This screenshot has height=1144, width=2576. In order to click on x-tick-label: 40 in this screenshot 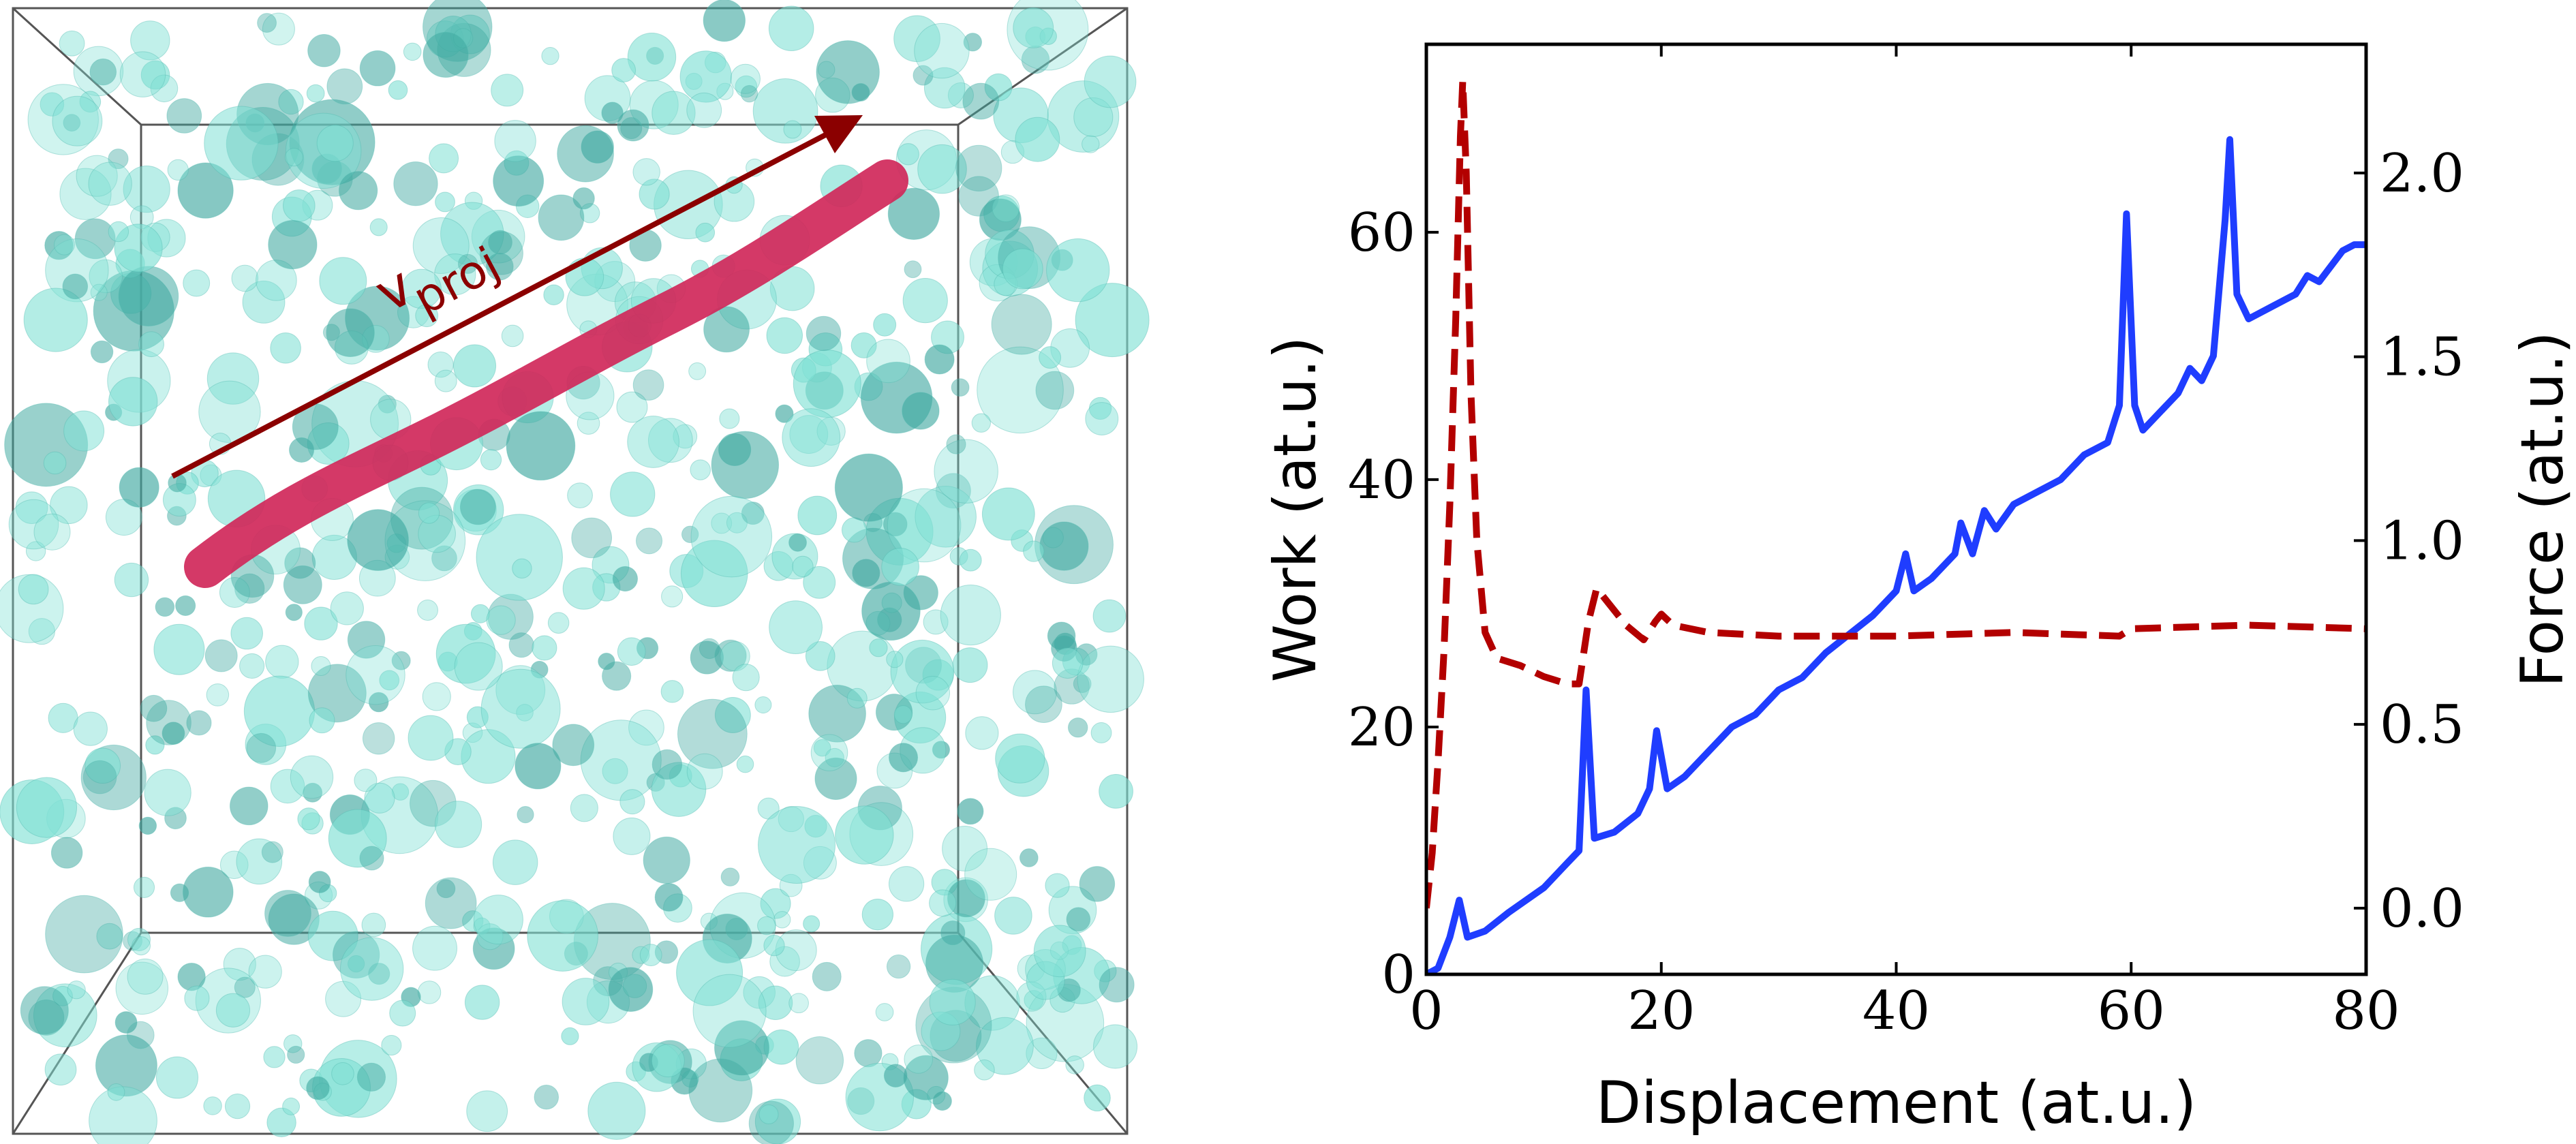, I will do `click(1896, 1011)`.